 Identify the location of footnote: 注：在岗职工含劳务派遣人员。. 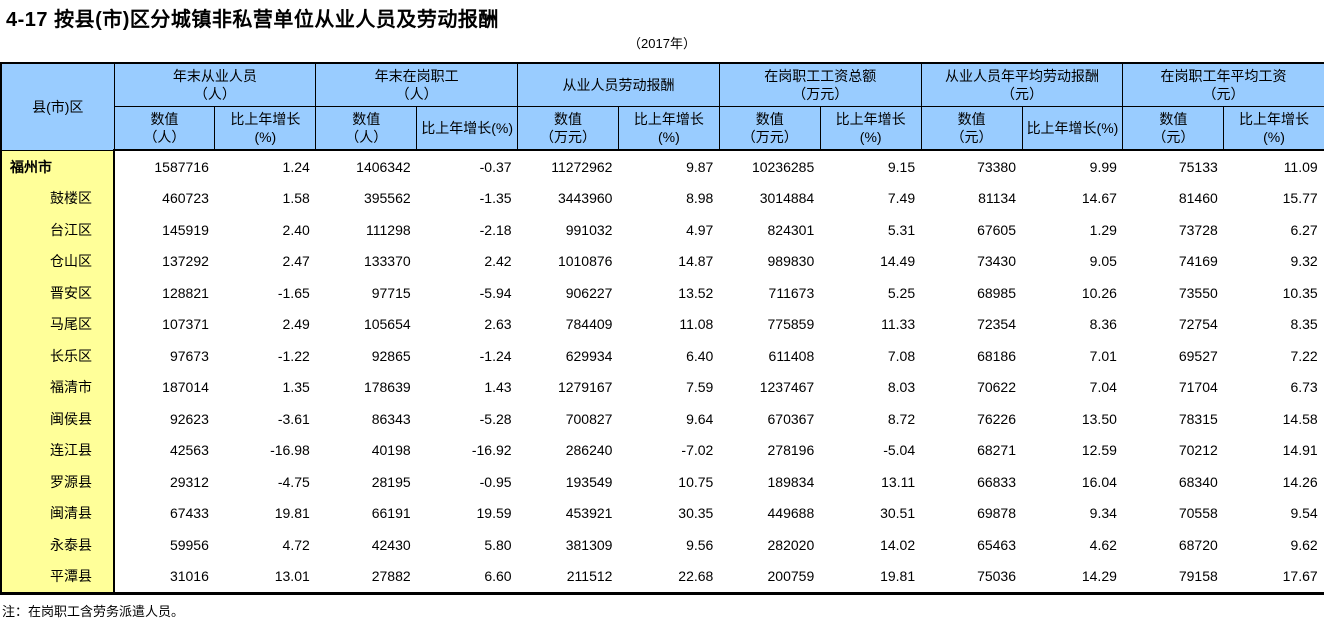
(93, 611).